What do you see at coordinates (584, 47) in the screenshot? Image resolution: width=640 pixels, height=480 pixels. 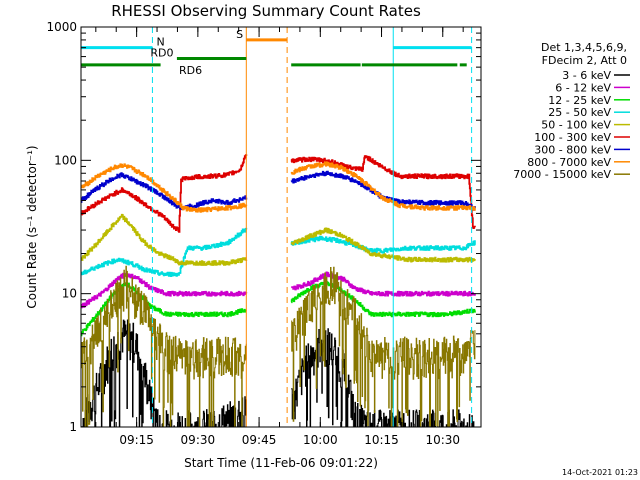 I see `legend-header-1: Det 1,3,4,5,6,9,` at bounding box center [584, 47].